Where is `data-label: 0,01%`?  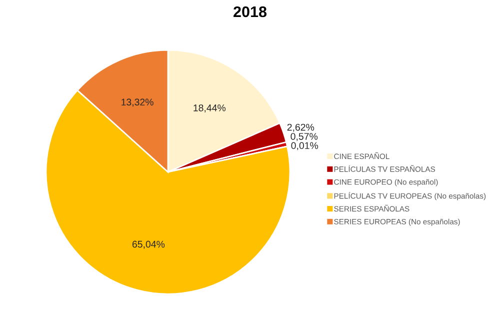
data-label: 0,01% is located at coordinates (304, 146).